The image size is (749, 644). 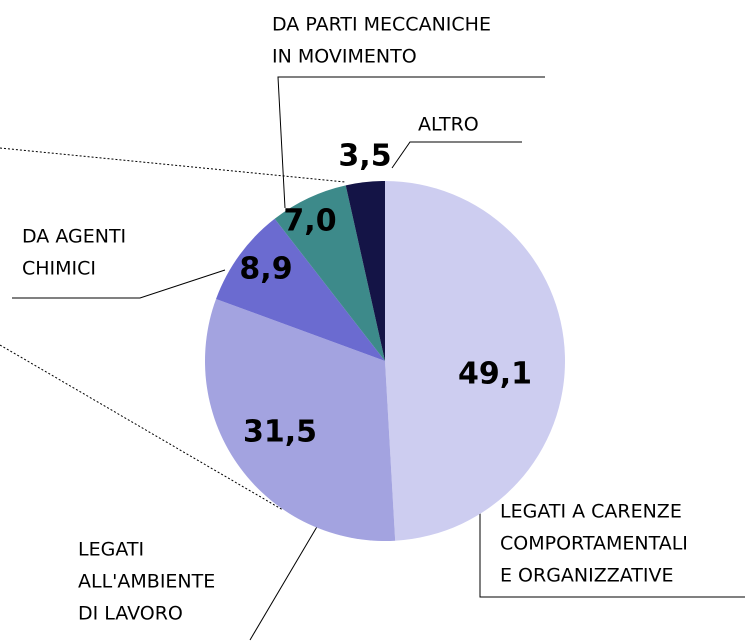 I want to click on category-label: E ORGANIZZATIVE, so click(x=587, y=576).